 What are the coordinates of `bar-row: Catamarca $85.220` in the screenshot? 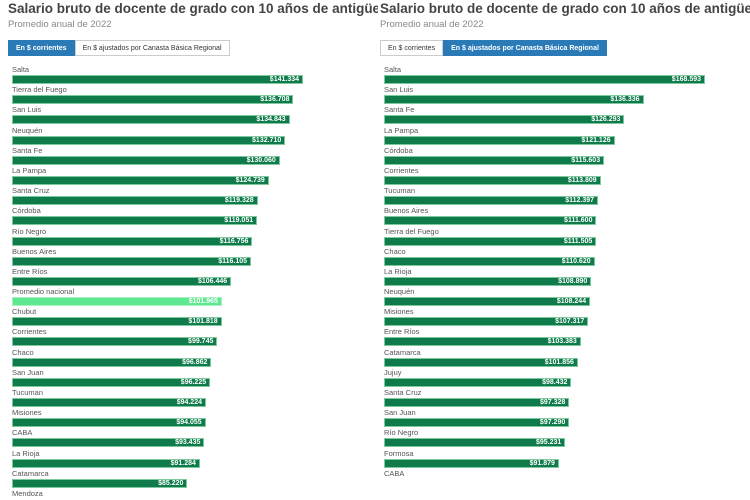 It's located at (192, 479).